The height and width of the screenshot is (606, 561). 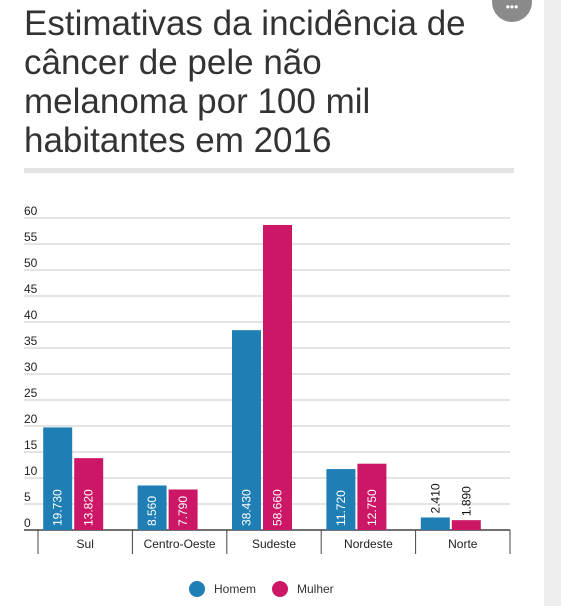 What do you see at coordinates (31, 341) in the screenshot?
I see `y-tick-label: 35` at bounding box center [31, 341].